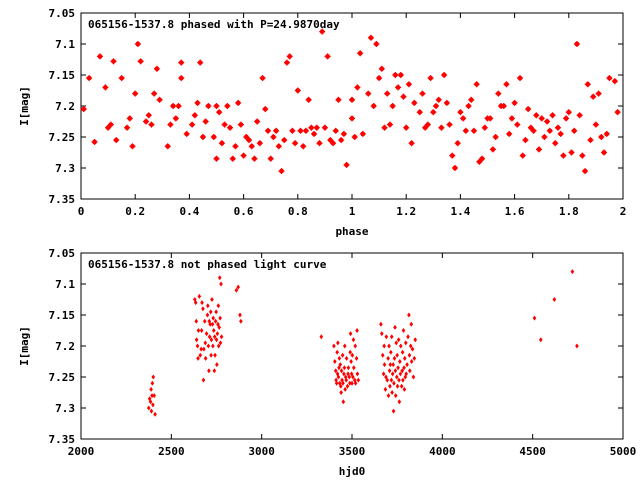  Describe the element at coordinates (352, 471) in the screenshot. I see `unphased-plot-xlabel: hjd0` at that location.